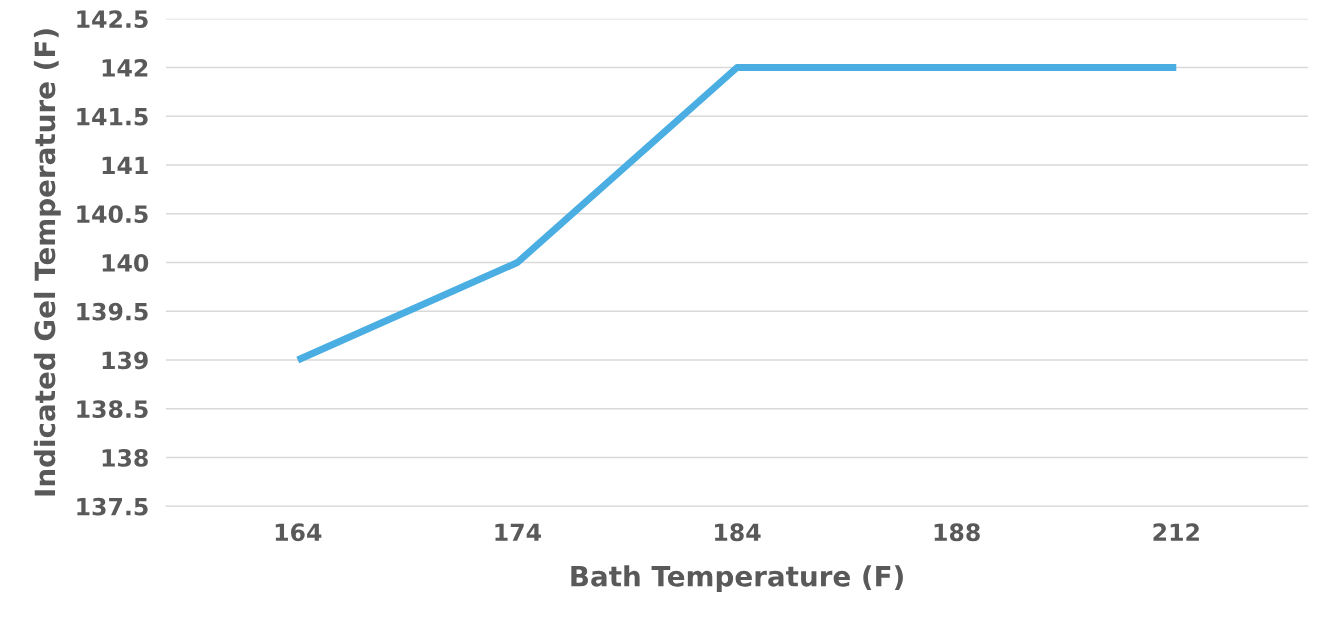  Describe the element at coordinates (112, 311) in the screenshot. I see `y-tick-label: 139.5` at that location.